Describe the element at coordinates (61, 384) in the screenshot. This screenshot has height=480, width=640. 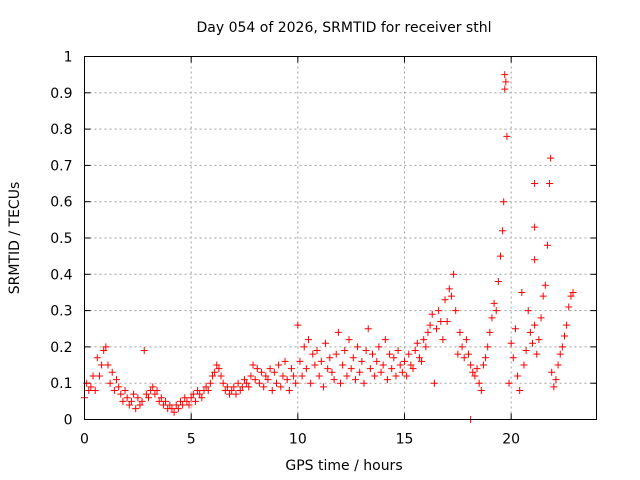
I see `y-tick-label: 0.1` at that location.